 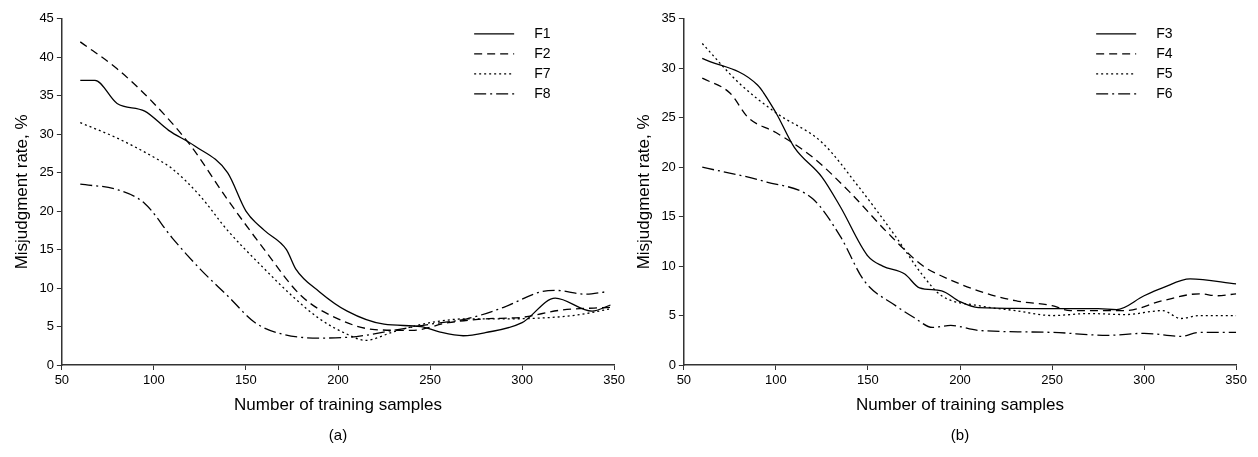 What do you see at coordinates (46, 56) in the screenshot?
I see `y-tick-label: 40` at bounding box center [46, 56].